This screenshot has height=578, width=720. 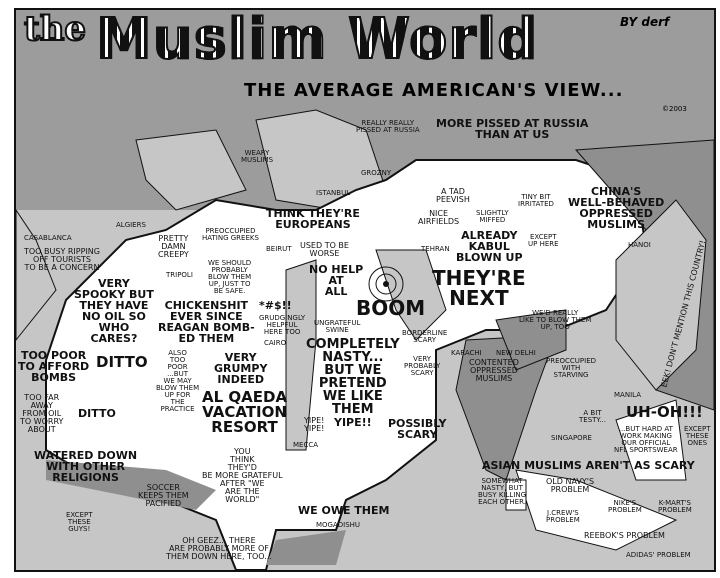 What do you see at coordinates (588, 465) in the screenshot?
I see `label-asian-muslims: ASIAN MUSLIMS AREN'T AS SCARY` at bounding box center [588, 465].